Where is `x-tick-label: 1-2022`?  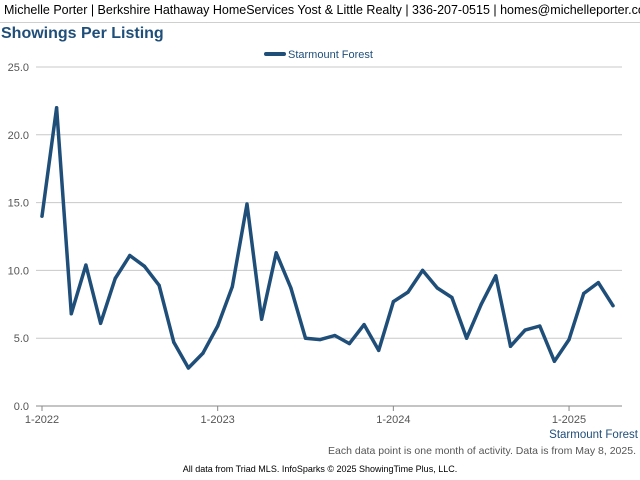
x-tick-label: 1-2022 is located at coordinates (42, 420).